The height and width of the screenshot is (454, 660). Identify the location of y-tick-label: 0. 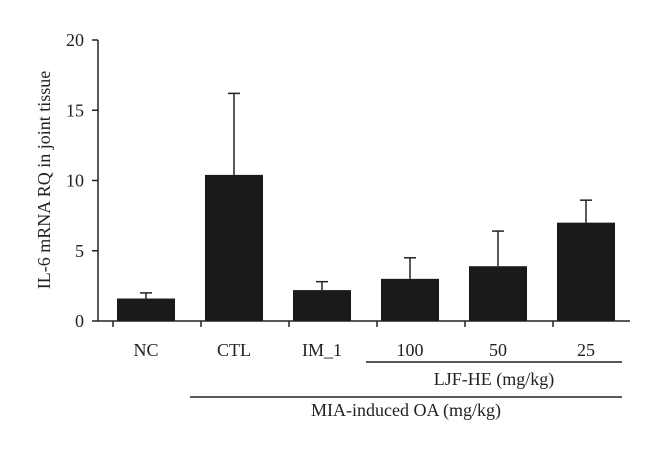
(79, 321).